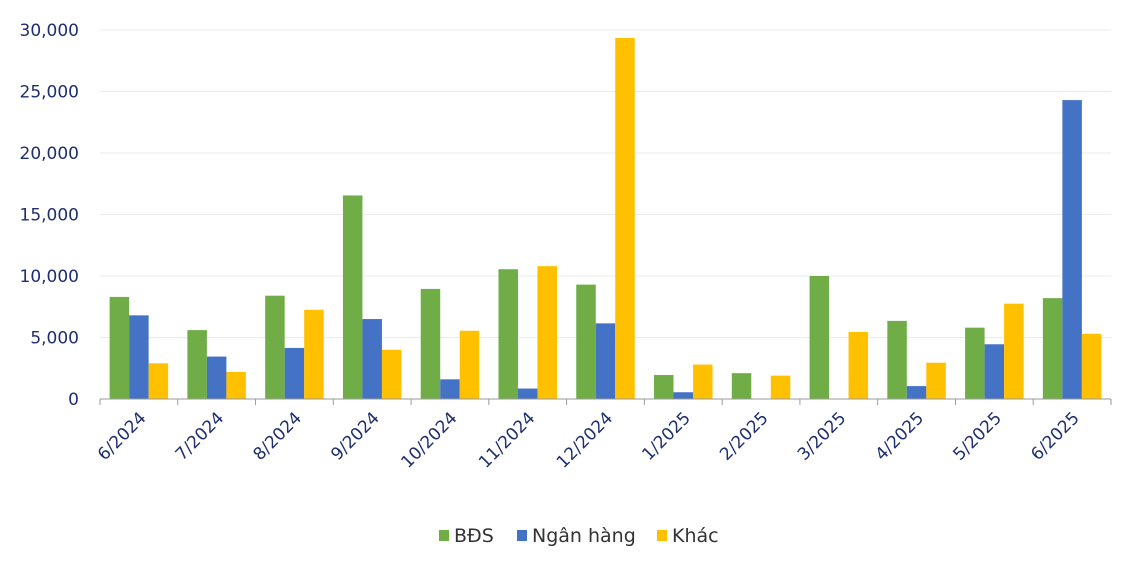 The width and height of the screenshot is (1130, 561). Describe the element at coordinates (200, 436) in the screenshot. I see `x-tick-label: 7/2024` at that location.